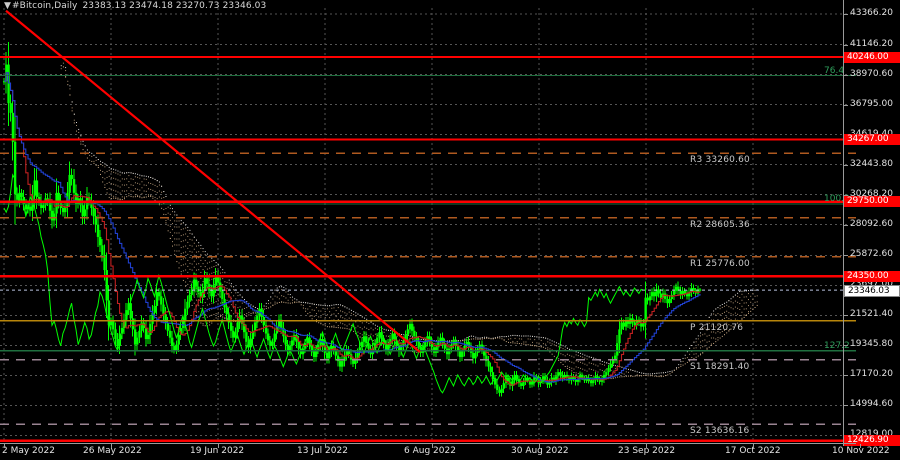 The width and height of the screenshot is (900, 460). I want to click on time-tick-label: 26 May 2022, so click(112, 451).